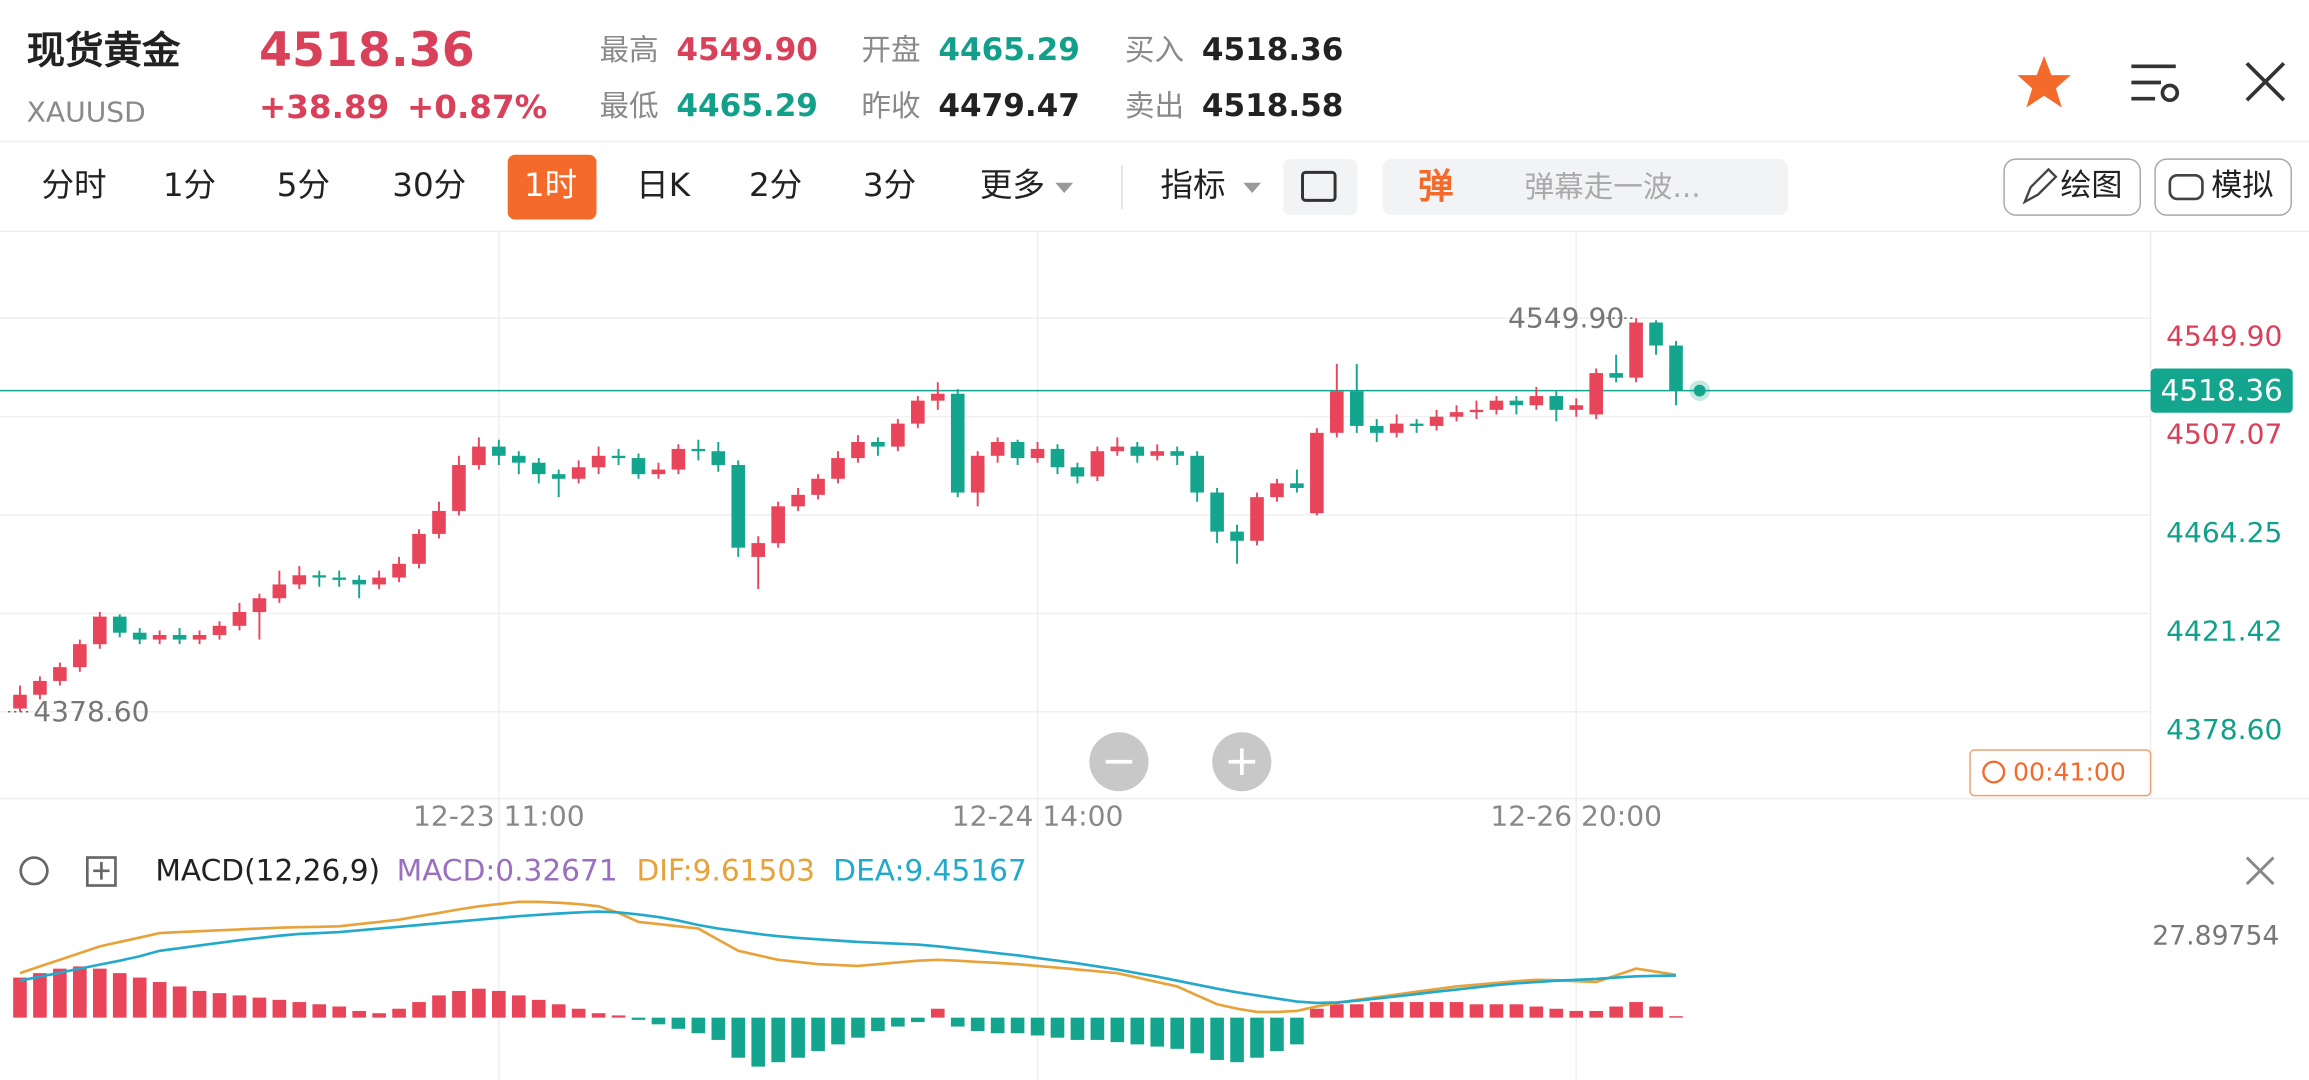 This screenshot has height=1080, width=2309. I want to click on pen-icon, so click(2040, 186).